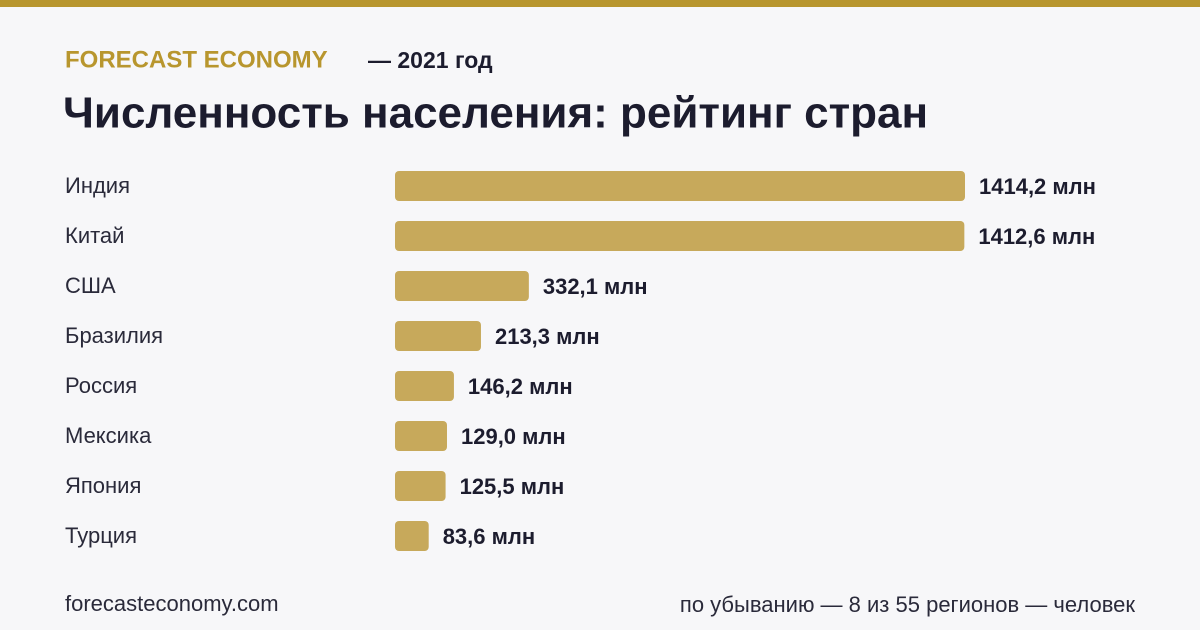  Describe the element at coordinates (101, 385) in the screenshot. I see `category-label: Россия` at that location.